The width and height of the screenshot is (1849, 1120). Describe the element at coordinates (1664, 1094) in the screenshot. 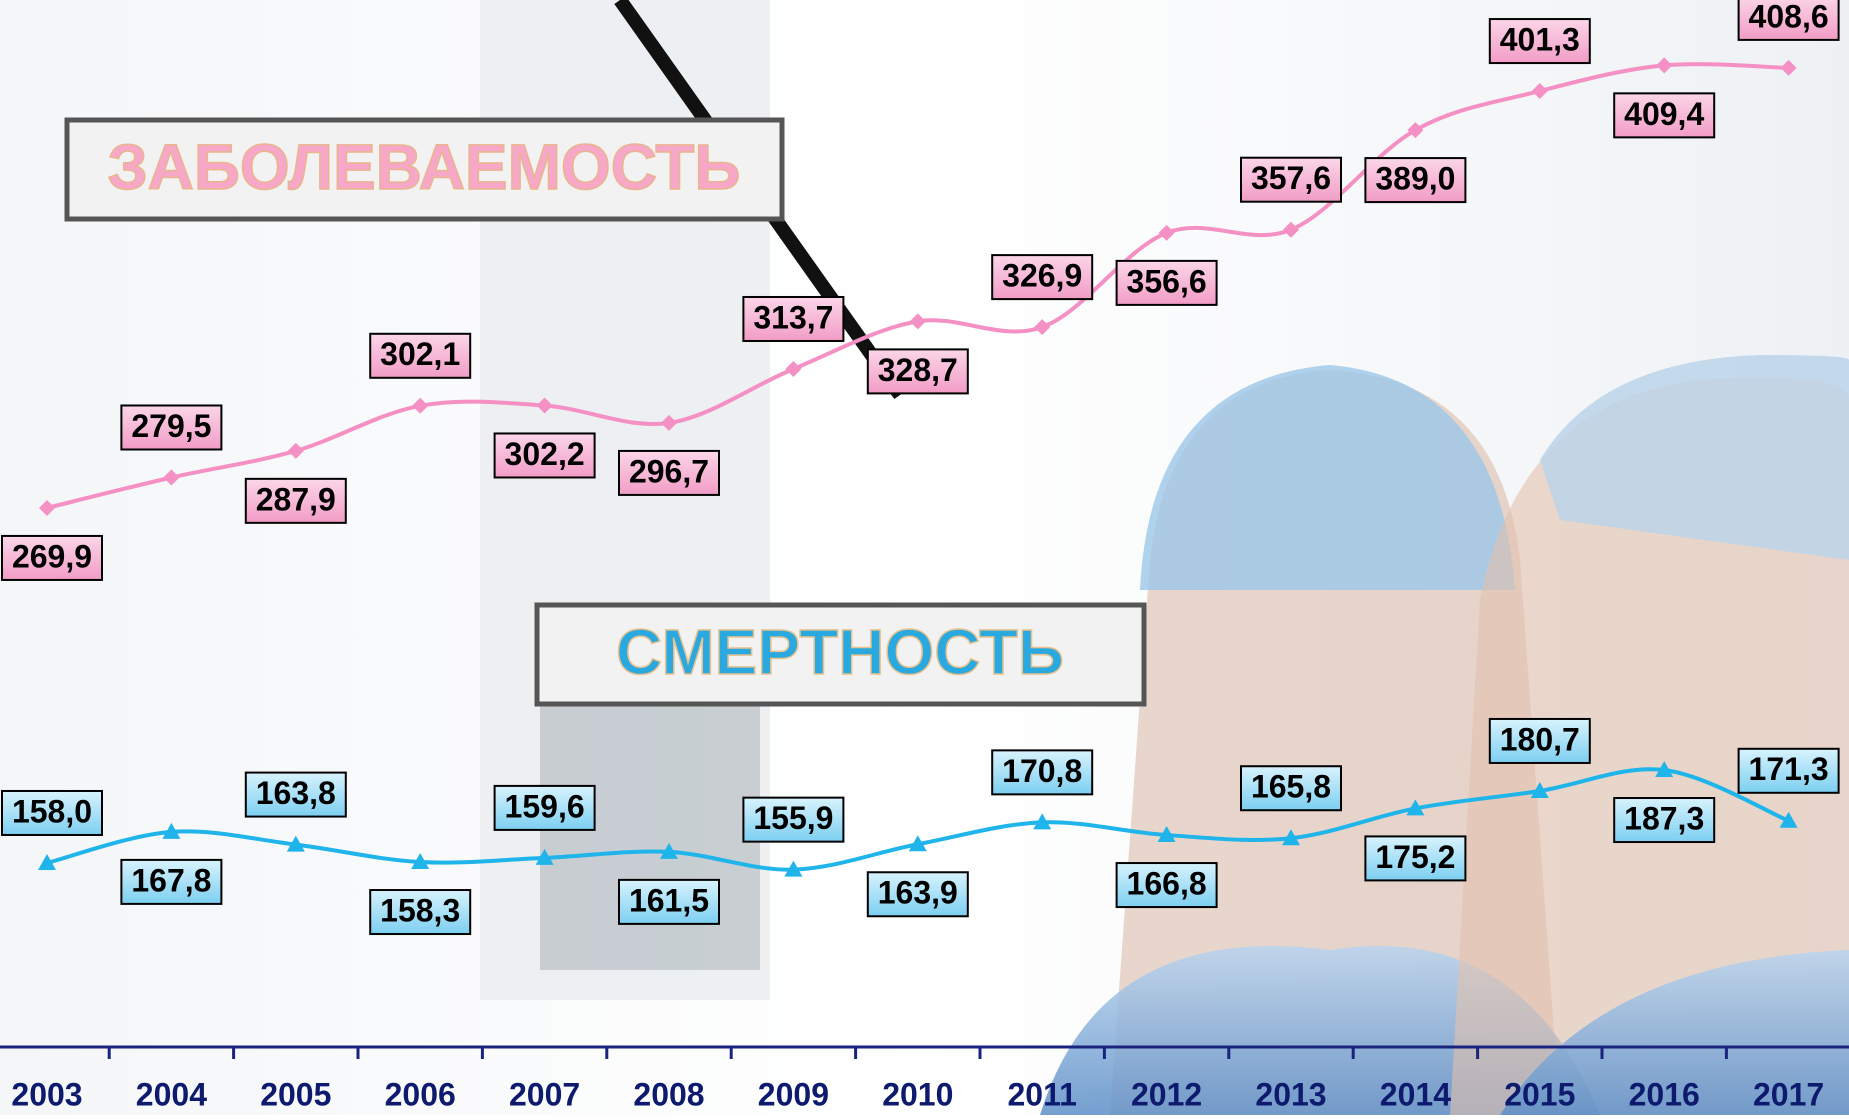

I see `x-tick-label: 2016` at that location.